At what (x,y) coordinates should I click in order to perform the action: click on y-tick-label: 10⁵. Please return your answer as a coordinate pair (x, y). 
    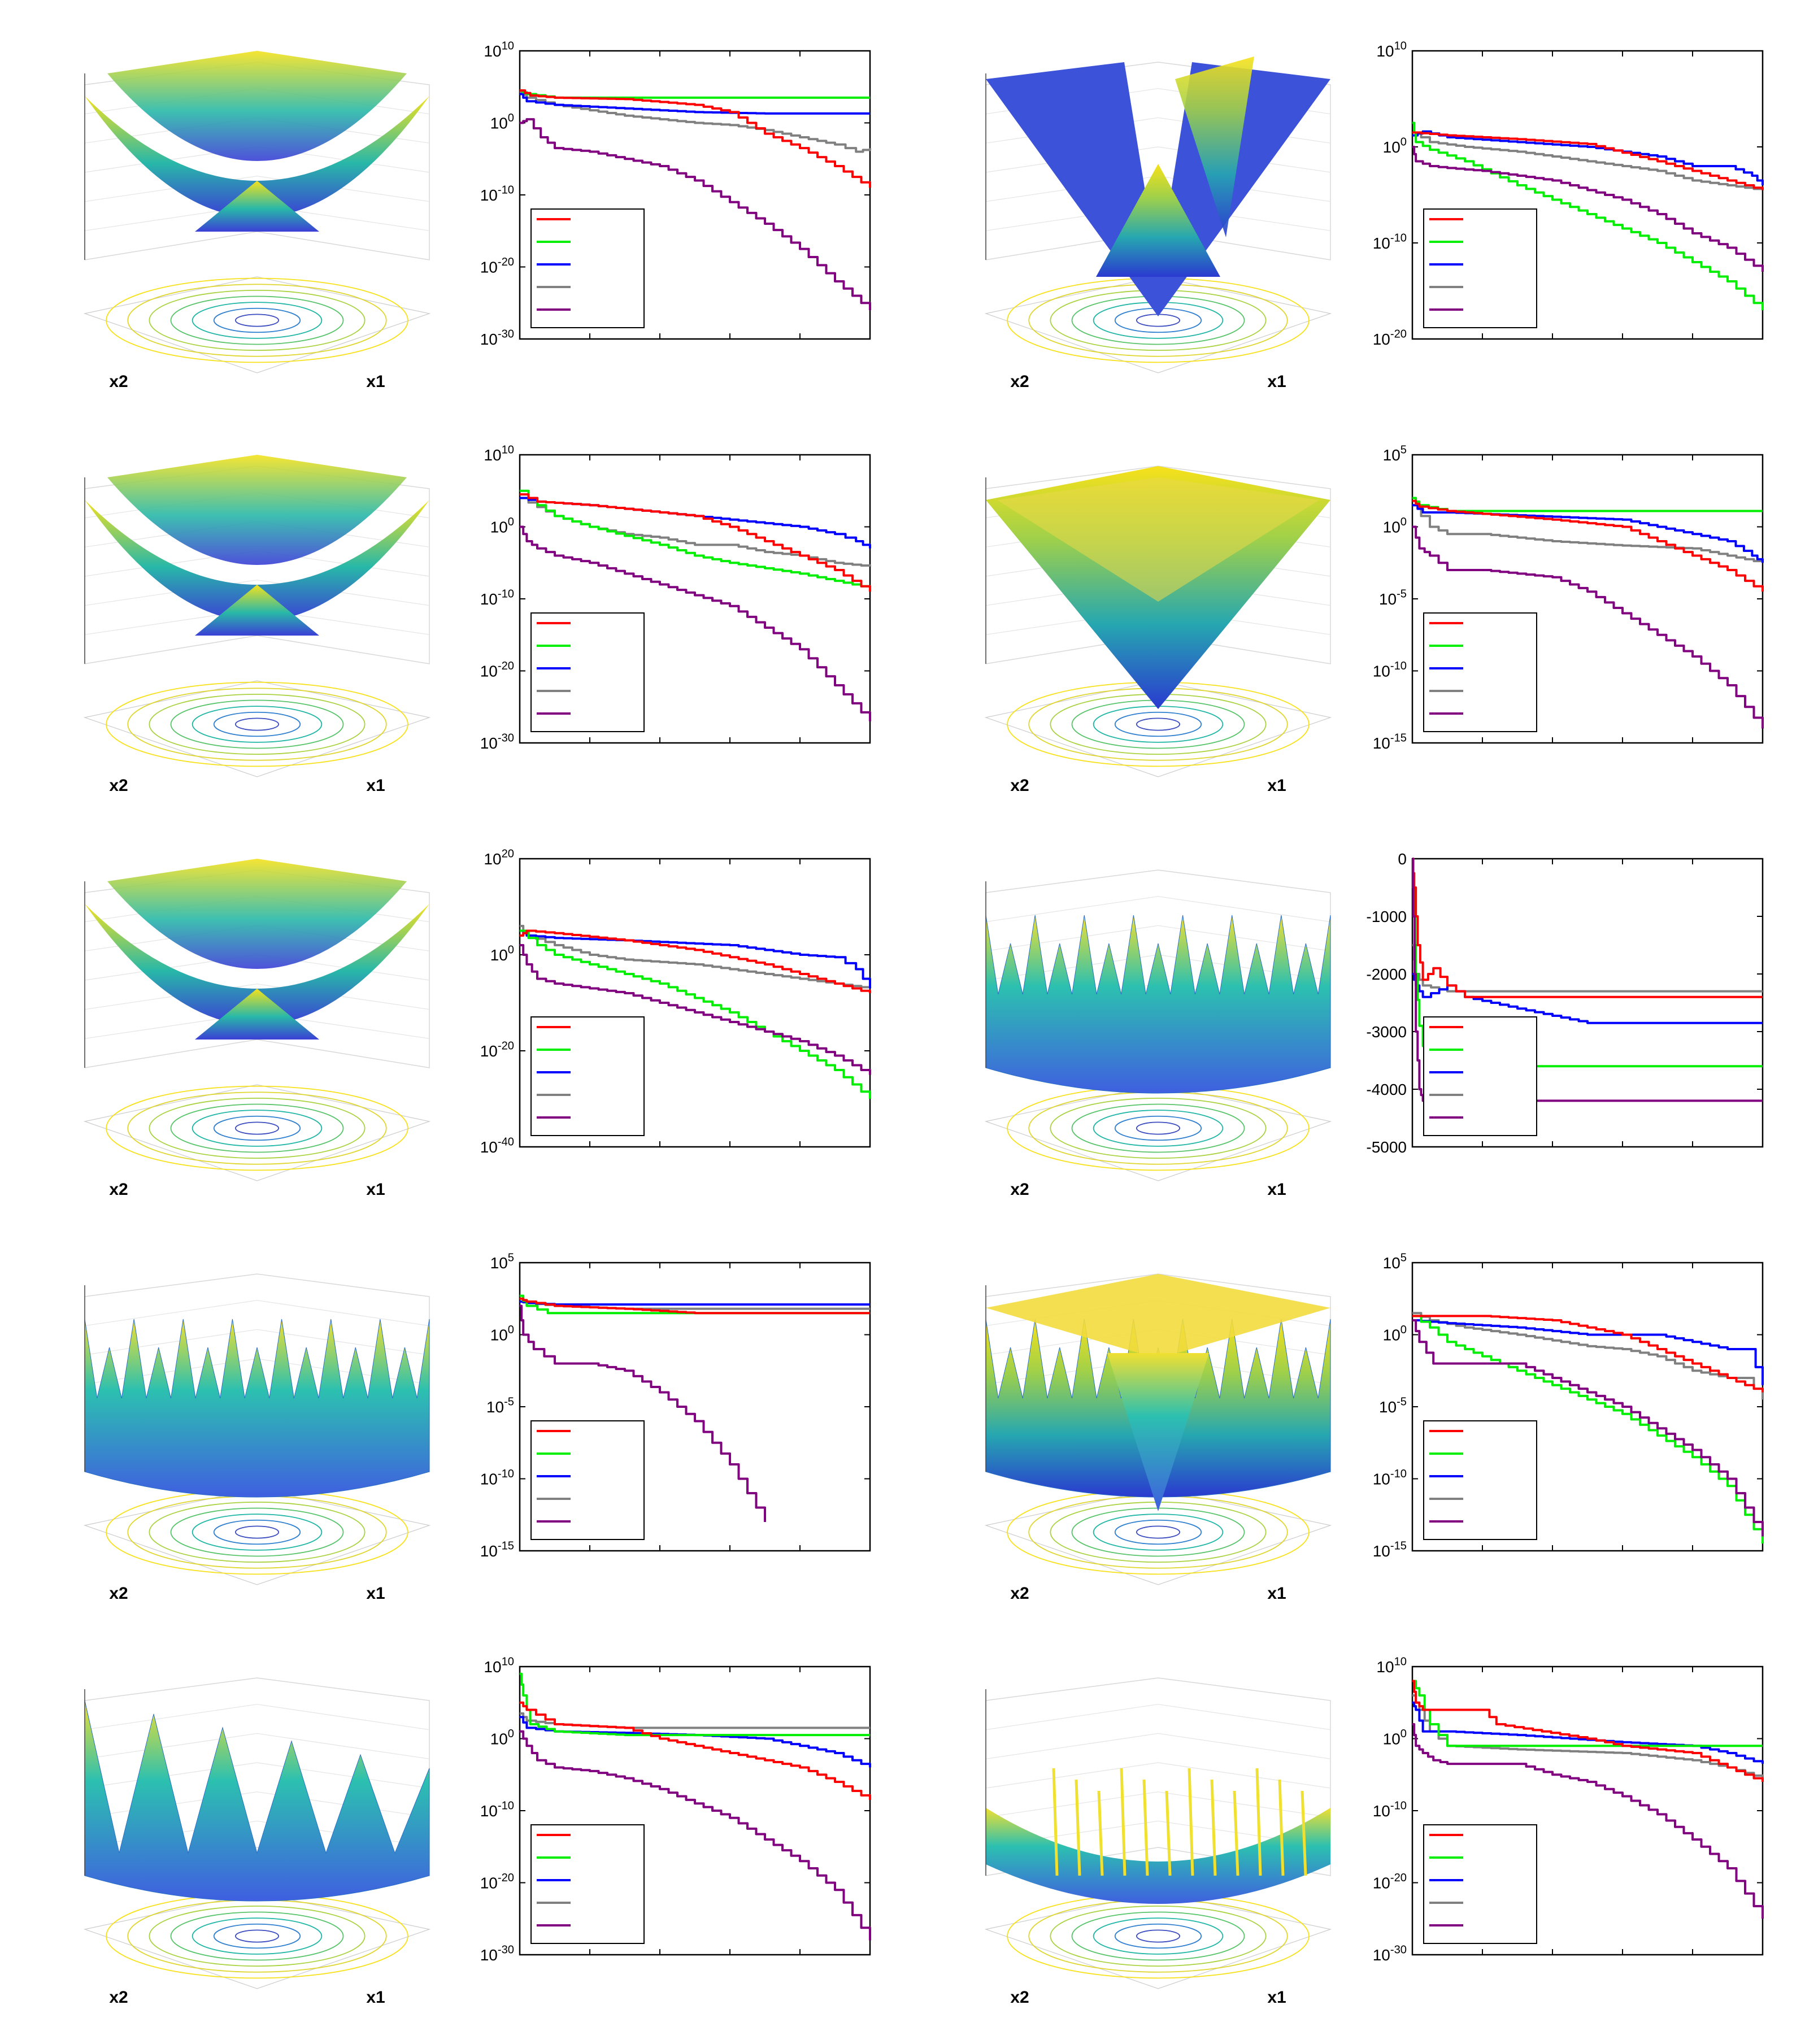
    Looking at the image, I should click on (502, 1261).